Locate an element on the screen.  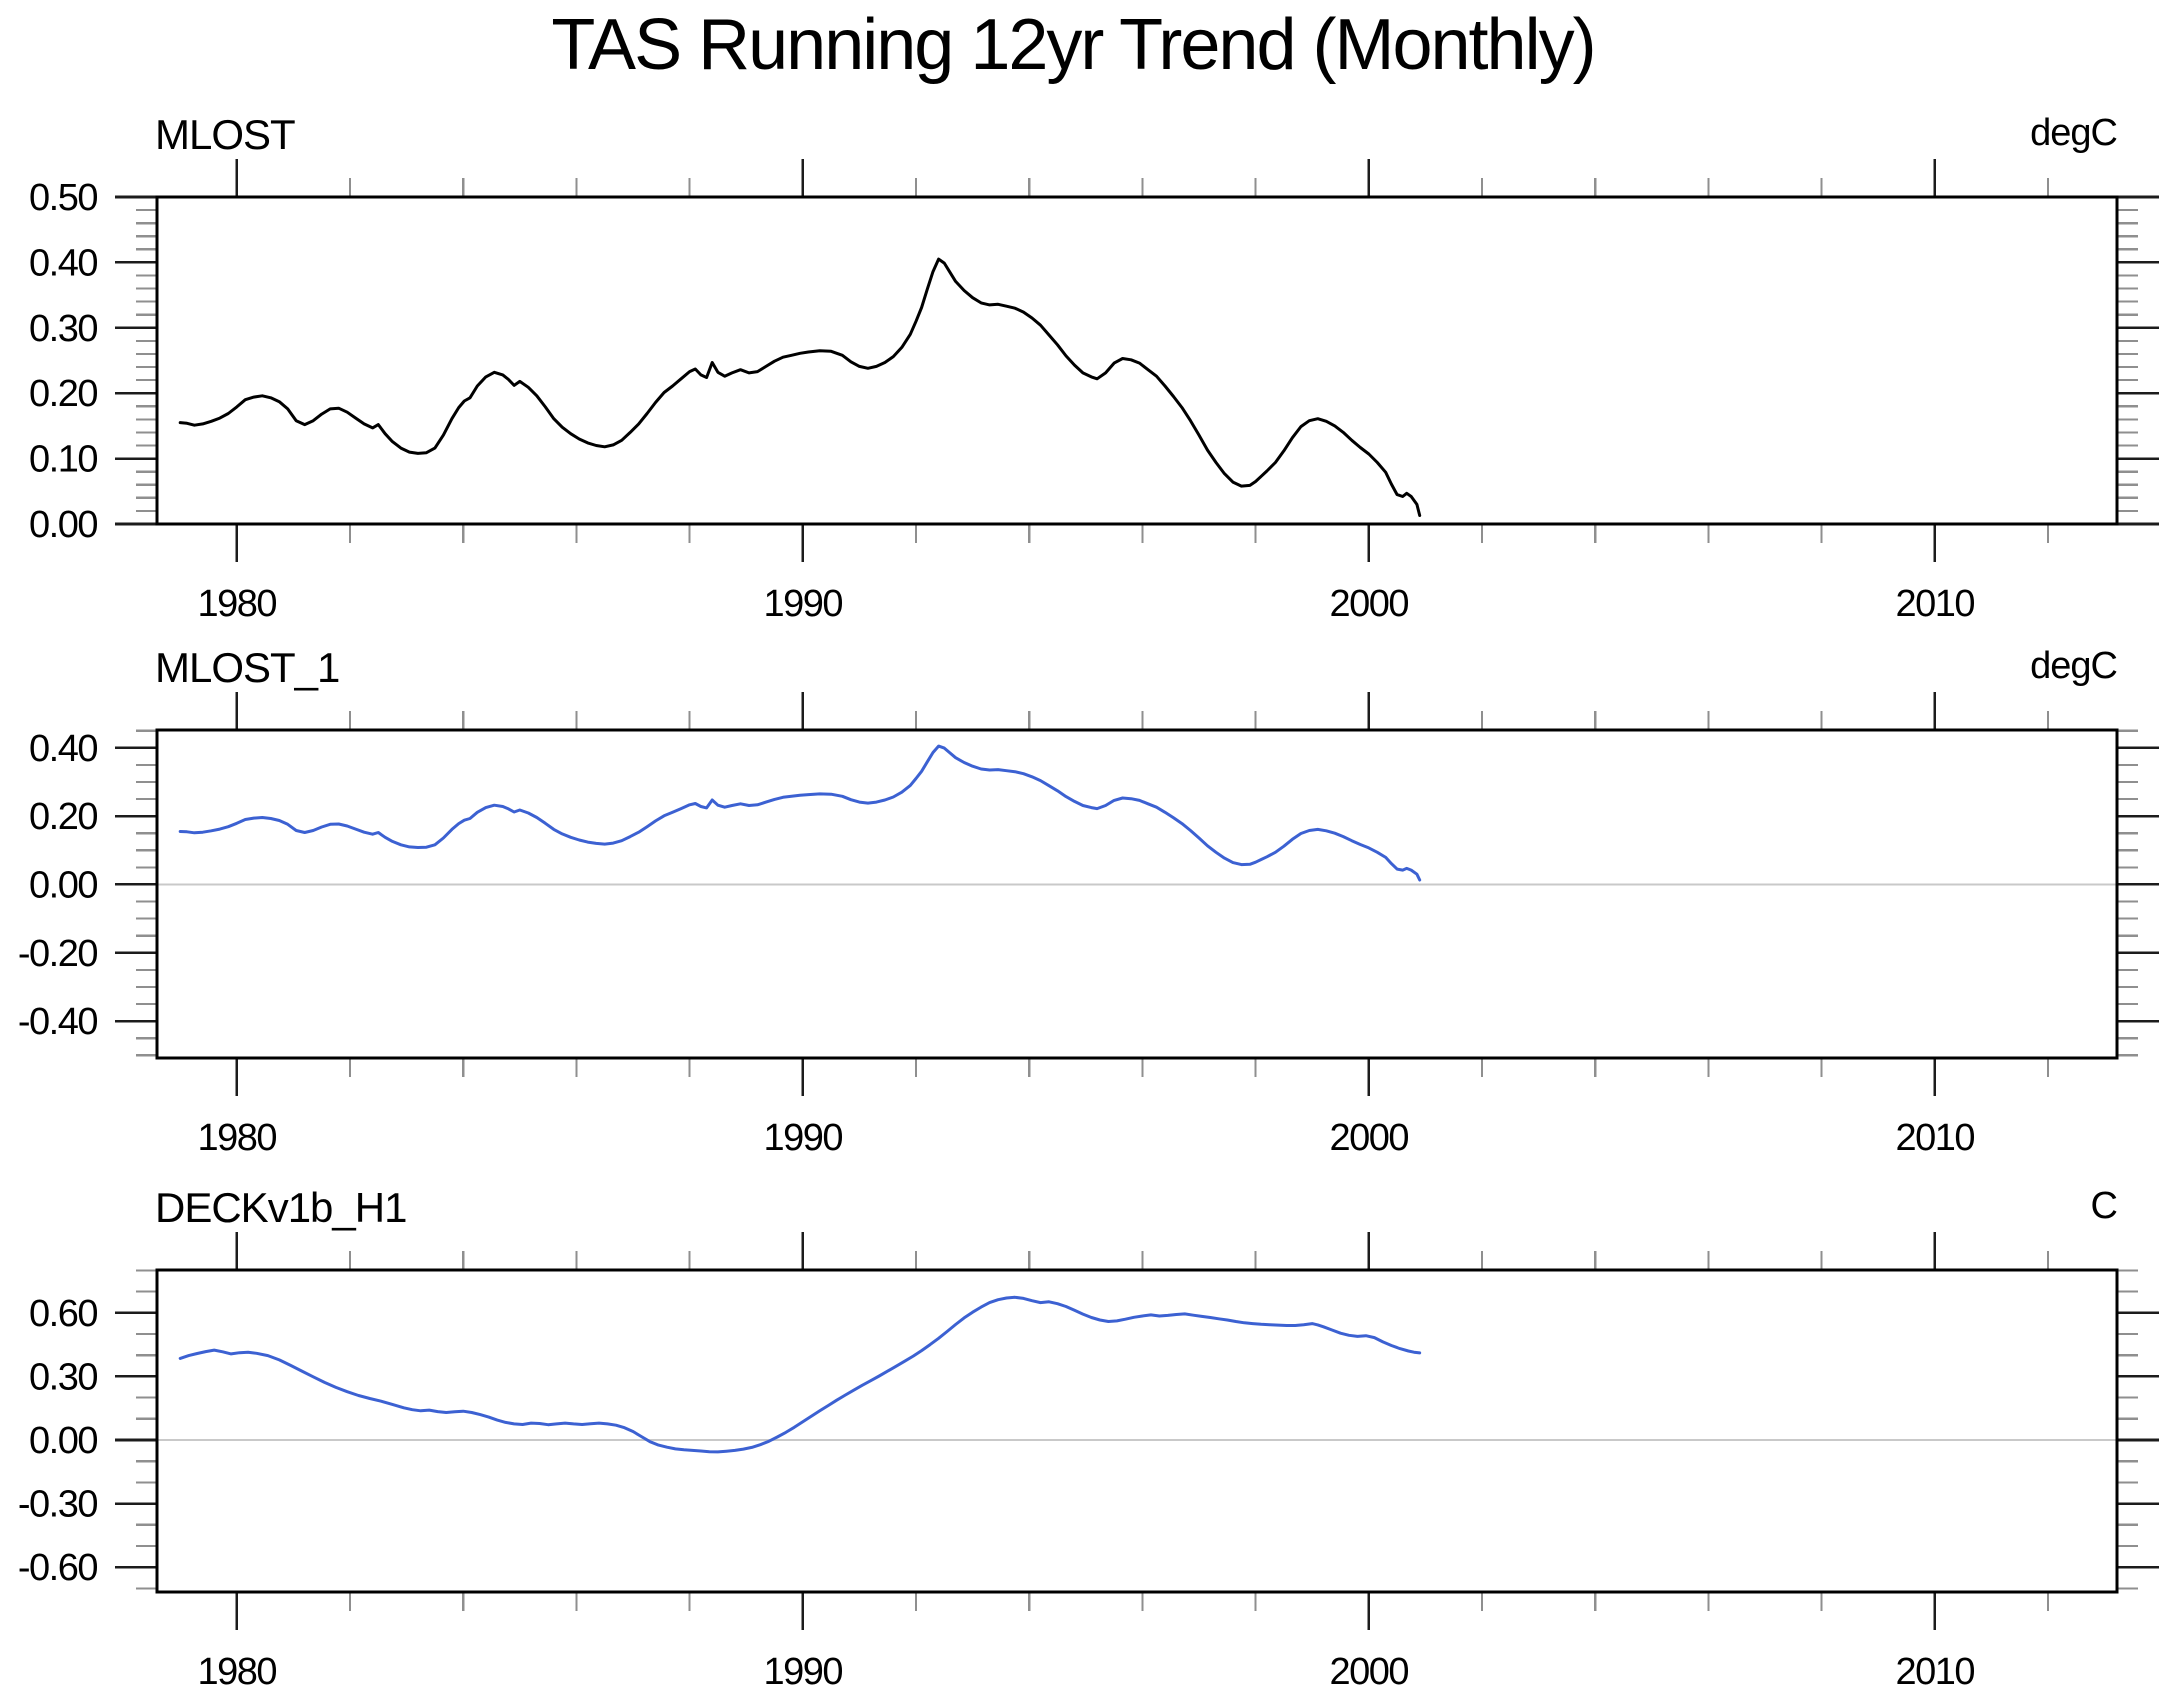
y-tick-label: 0.60 is located at coordinates (63, 1314).